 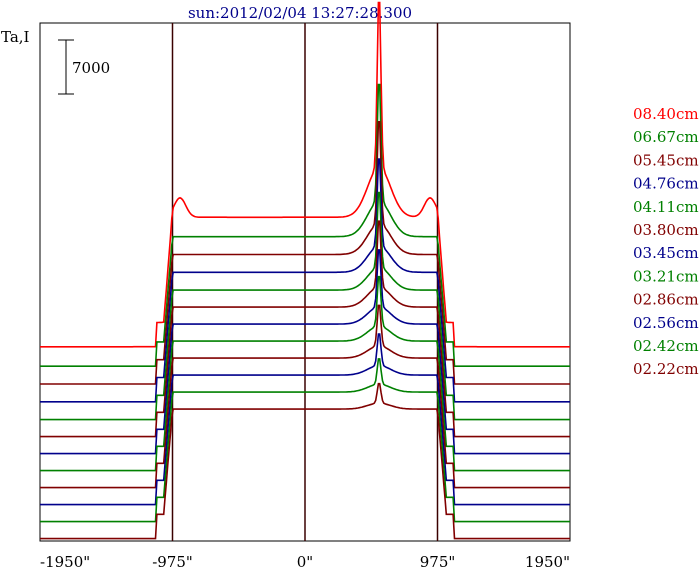 I want to click on x-tick-label: 1950", so click(x=547, y=562).